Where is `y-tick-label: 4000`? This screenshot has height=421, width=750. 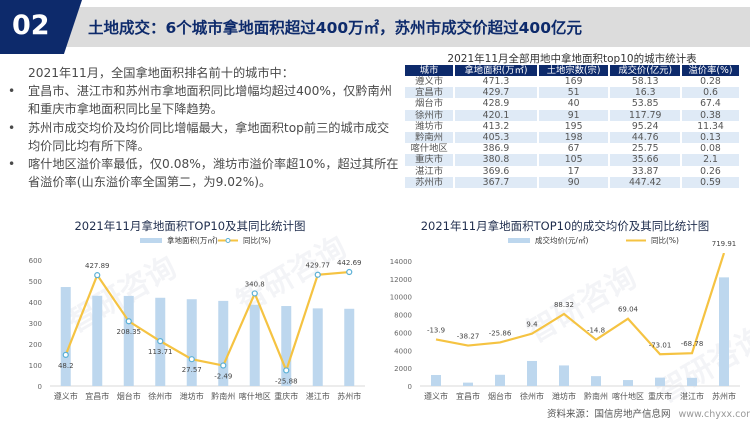 y-tick-label: 4000 is located at coordinates (403, 351).